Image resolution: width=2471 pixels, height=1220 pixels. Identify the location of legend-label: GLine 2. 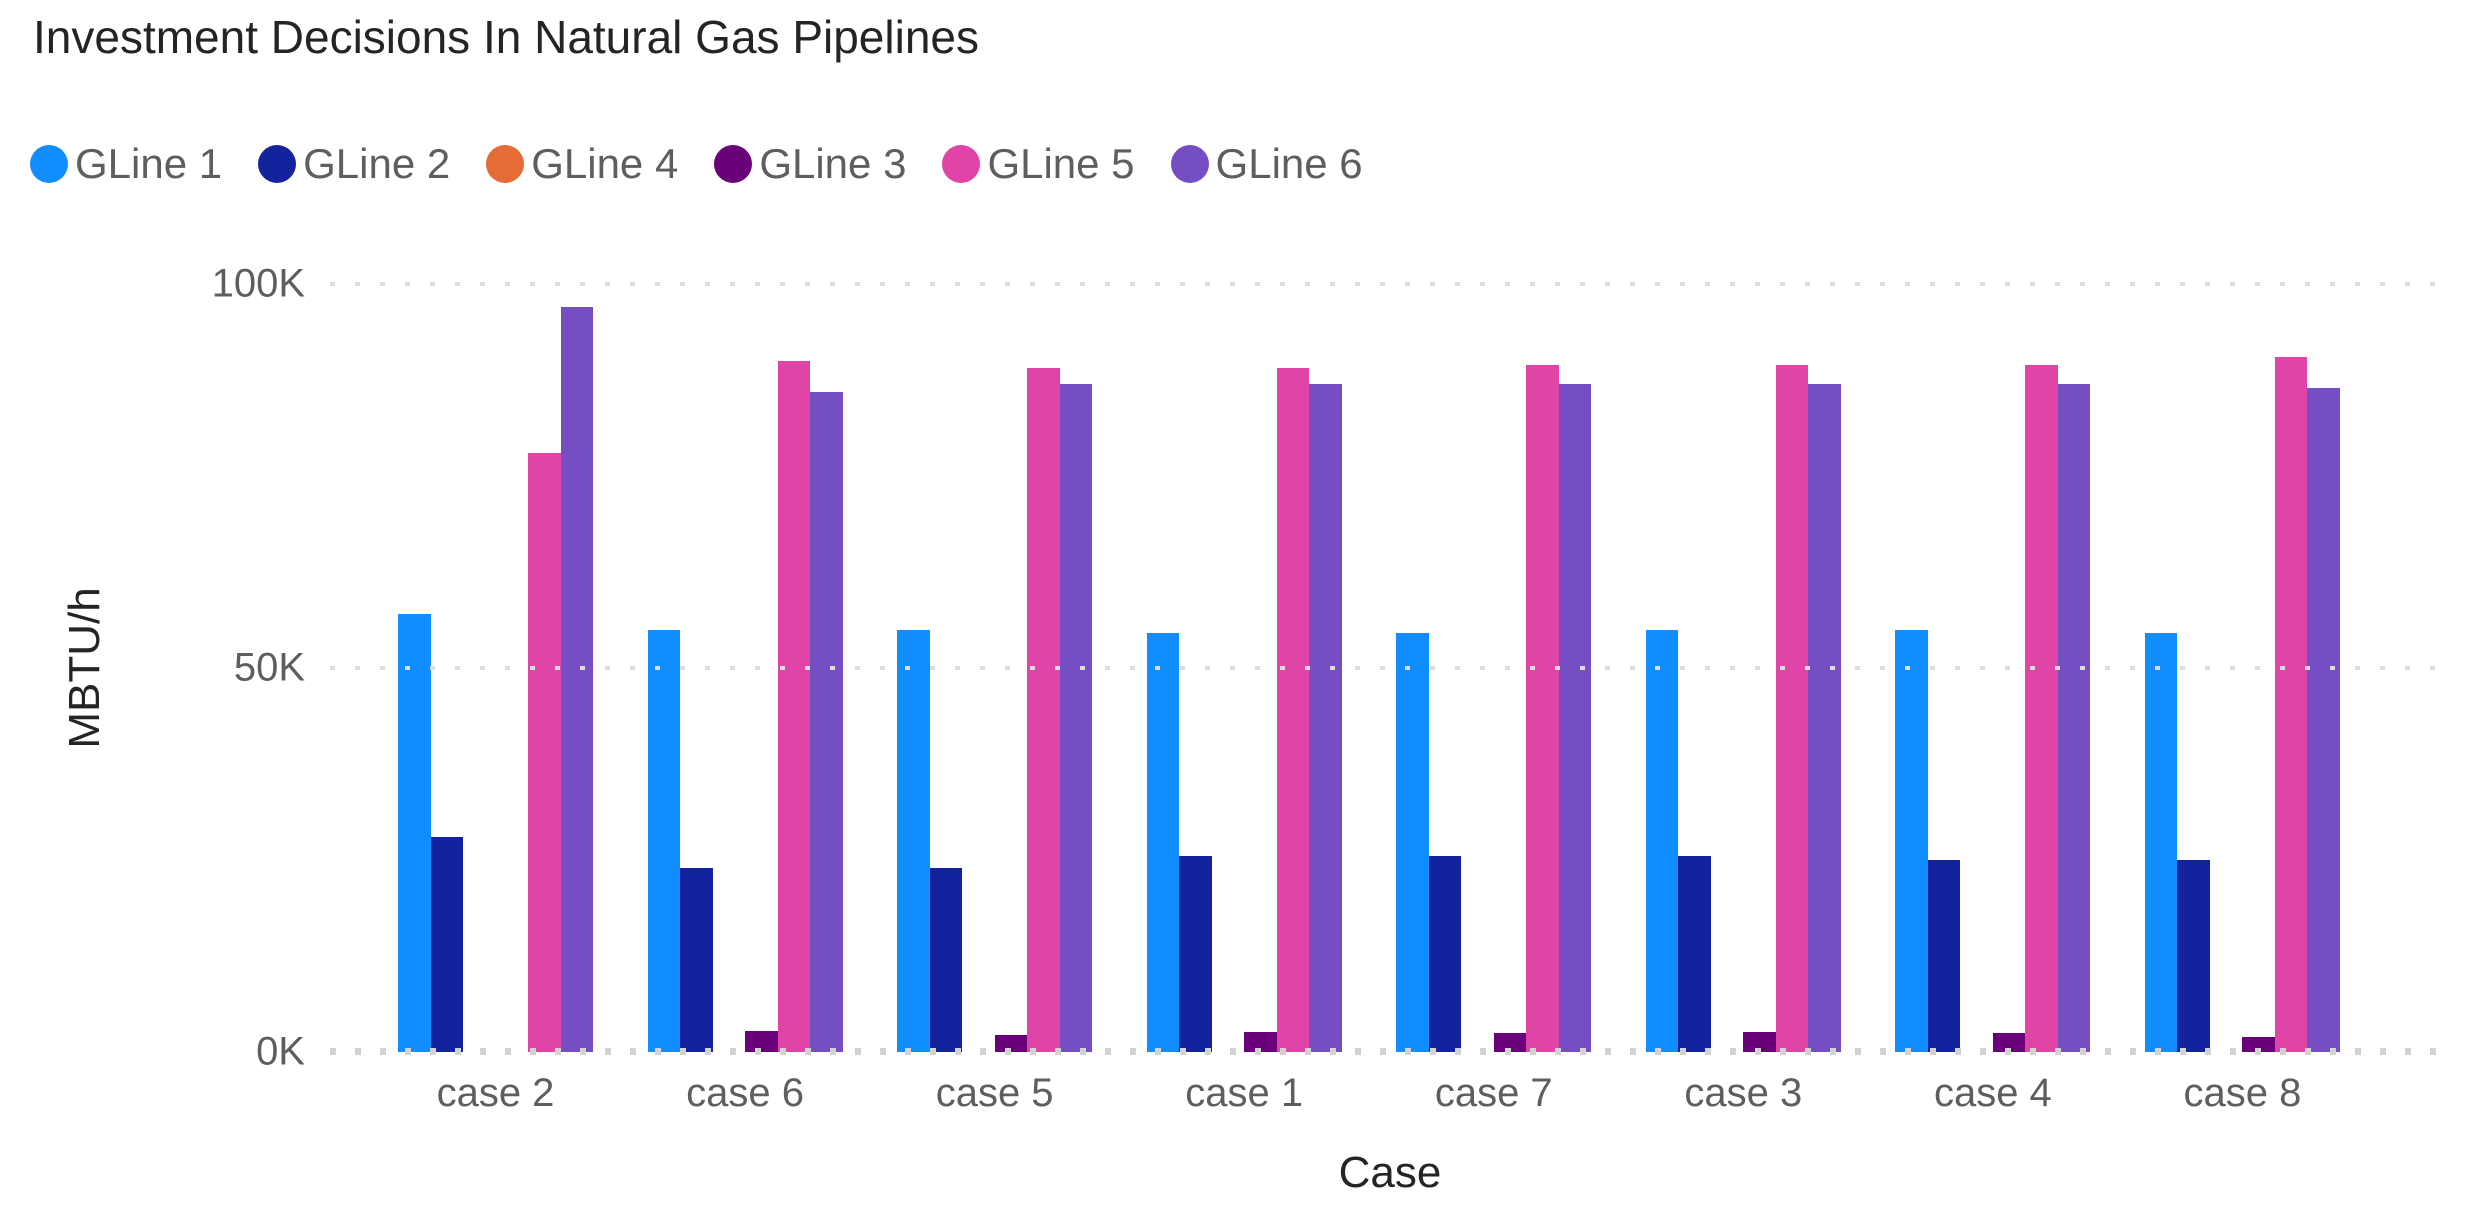
(377, 163).